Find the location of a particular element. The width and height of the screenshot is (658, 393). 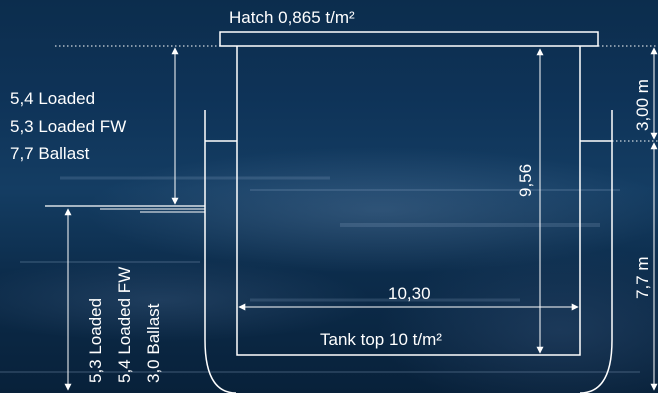

deck-load-label-loaded-fw: 5,3 Loaded FW is located at coordinates (68, 126).